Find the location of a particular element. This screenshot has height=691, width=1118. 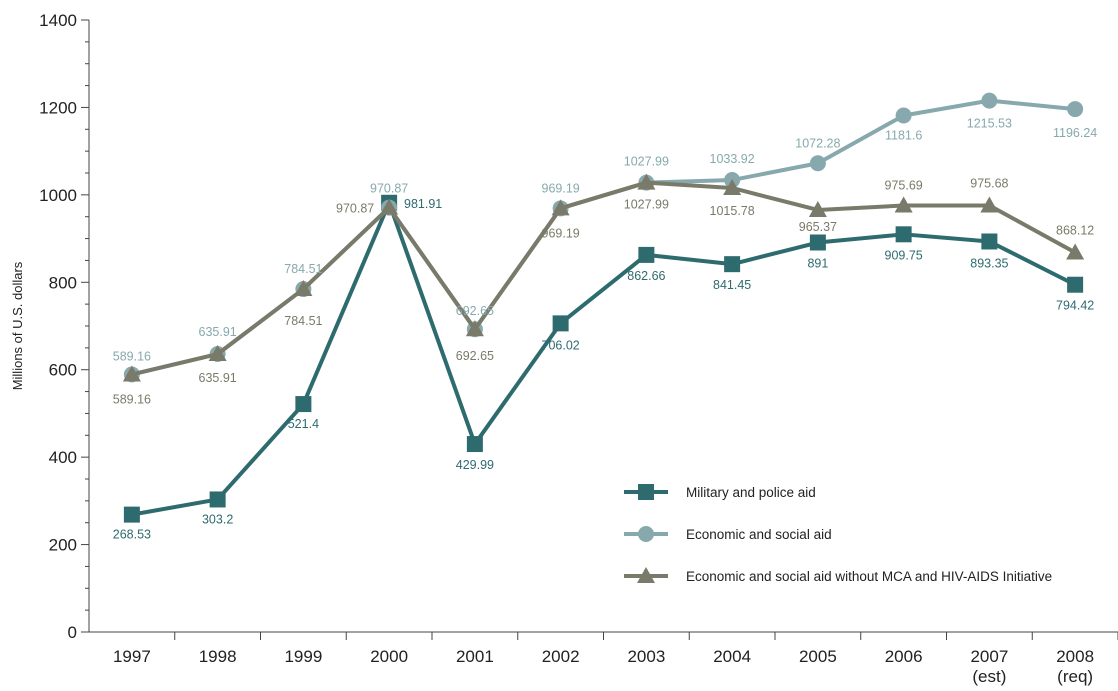

legend-entry: Military and police aid is located at coordinates (751, 492).